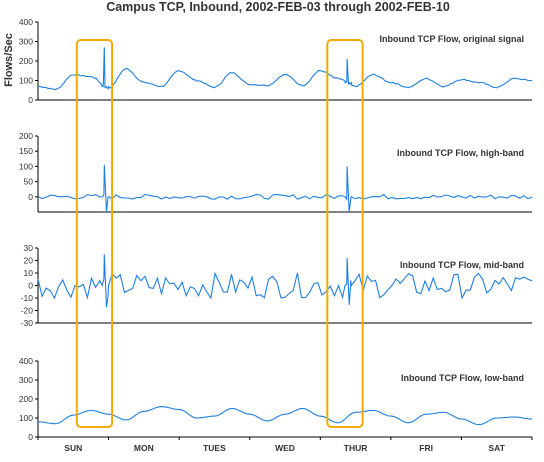 The image size is (544, 462). Describe the element at coordinates (460, 153) in the screenshot. I see `panel-label: Inbound TCP Flow, high-band` at that location.